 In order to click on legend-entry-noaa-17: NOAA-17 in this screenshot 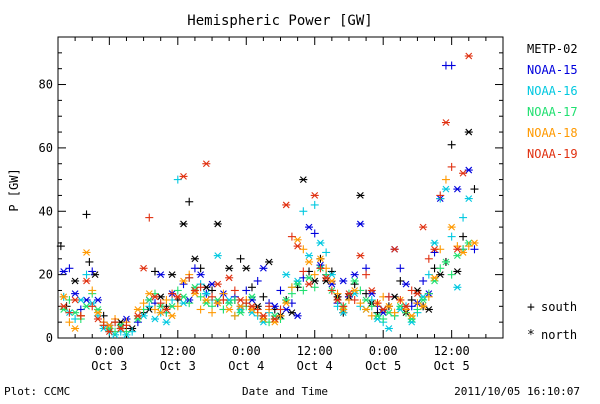, I will do `click(552, 112)`.